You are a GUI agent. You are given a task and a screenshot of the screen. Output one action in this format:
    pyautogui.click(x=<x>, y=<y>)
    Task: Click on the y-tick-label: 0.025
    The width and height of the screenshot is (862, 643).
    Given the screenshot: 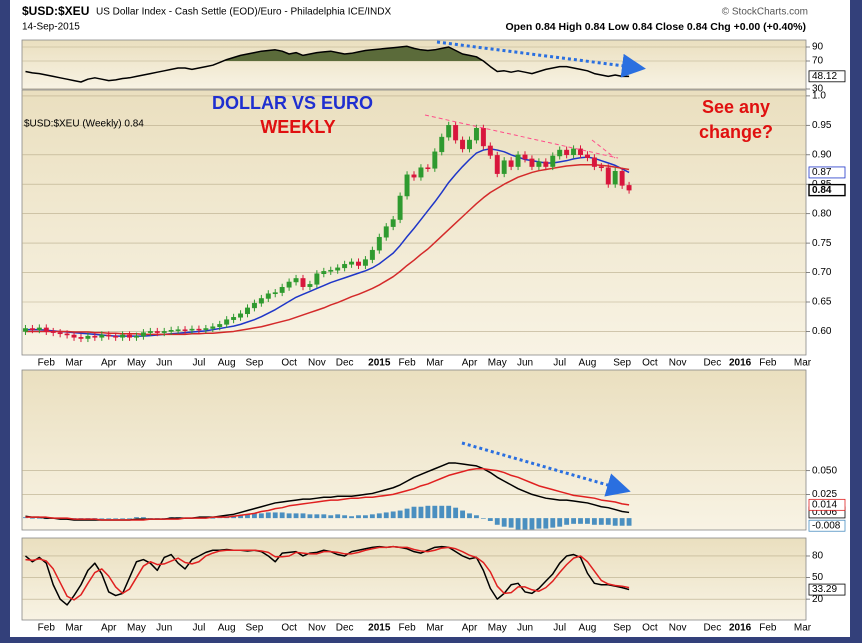 What is the action you would take?
    pyautogui.click(x=824, y=494)
    